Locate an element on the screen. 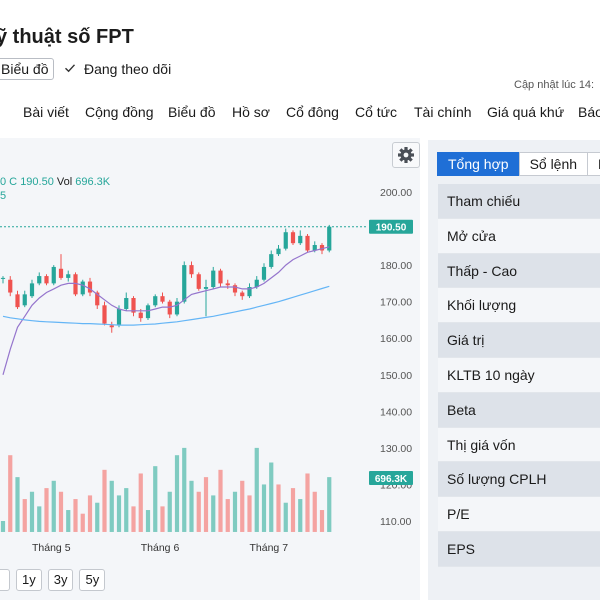 The image size is (600, 600). panel-tabs: Tổng hợp Sổ lệnh Mu is located at coordinates (518, 164).